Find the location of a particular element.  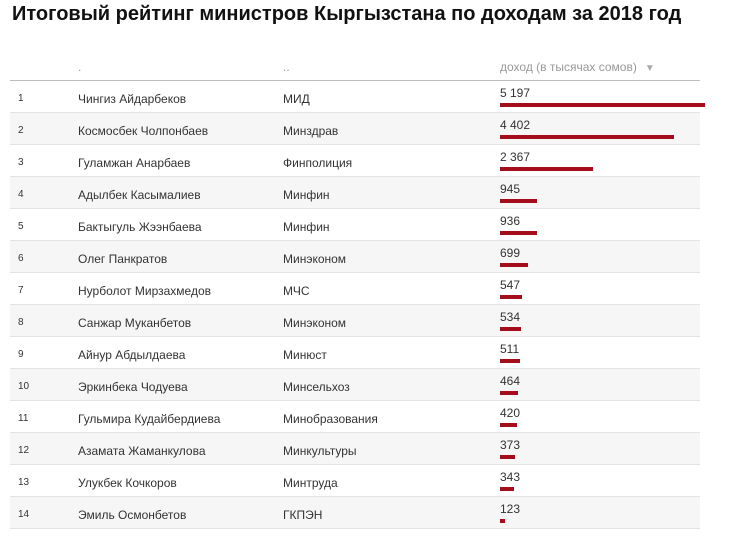

rank-cell: 10 is located at coordinates (24, 386).